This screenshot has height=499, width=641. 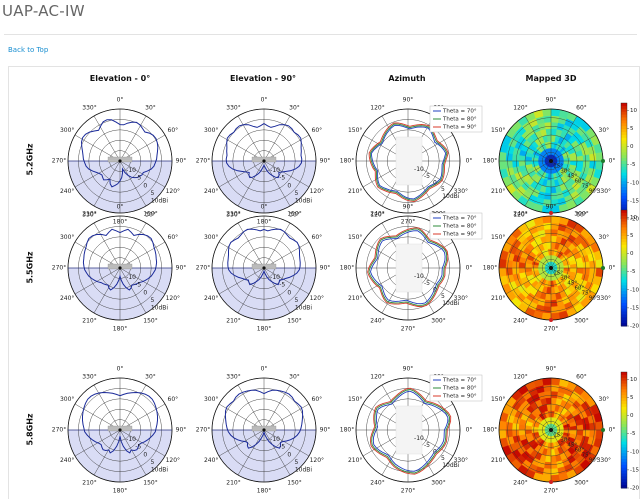 I want to click on column-header-mapped-3d: Mapped 3D, so click(x=551, y=78).